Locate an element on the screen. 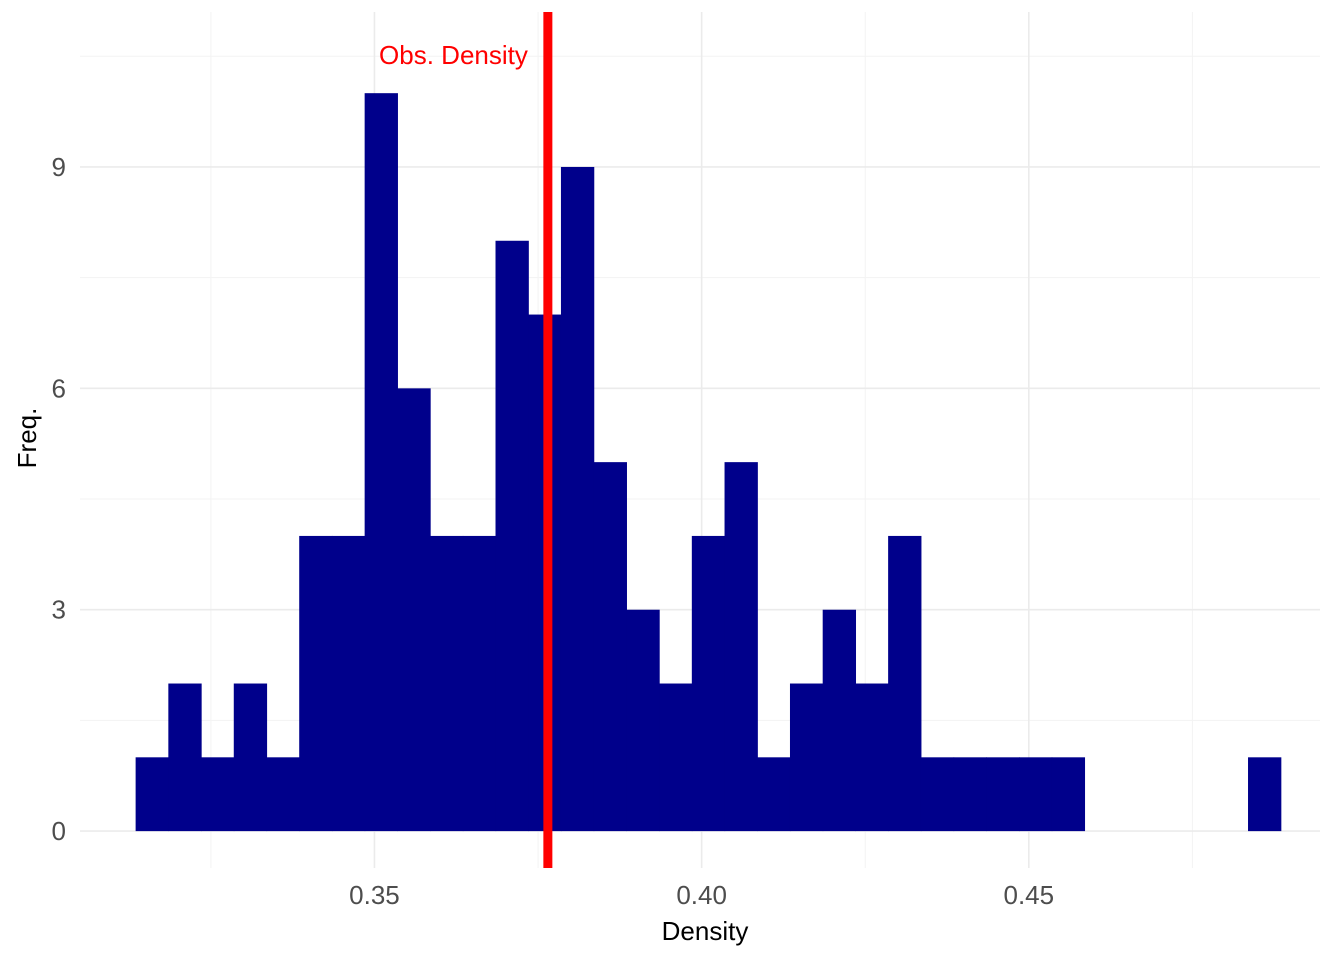  y-tick-label: 6 is located at coordinates (59, 388).